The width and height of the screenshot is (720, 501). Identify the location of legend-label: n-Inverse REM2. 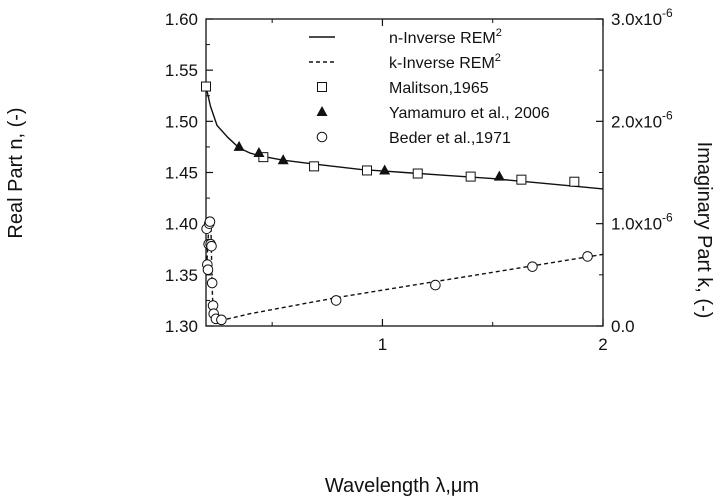
(445, 37).